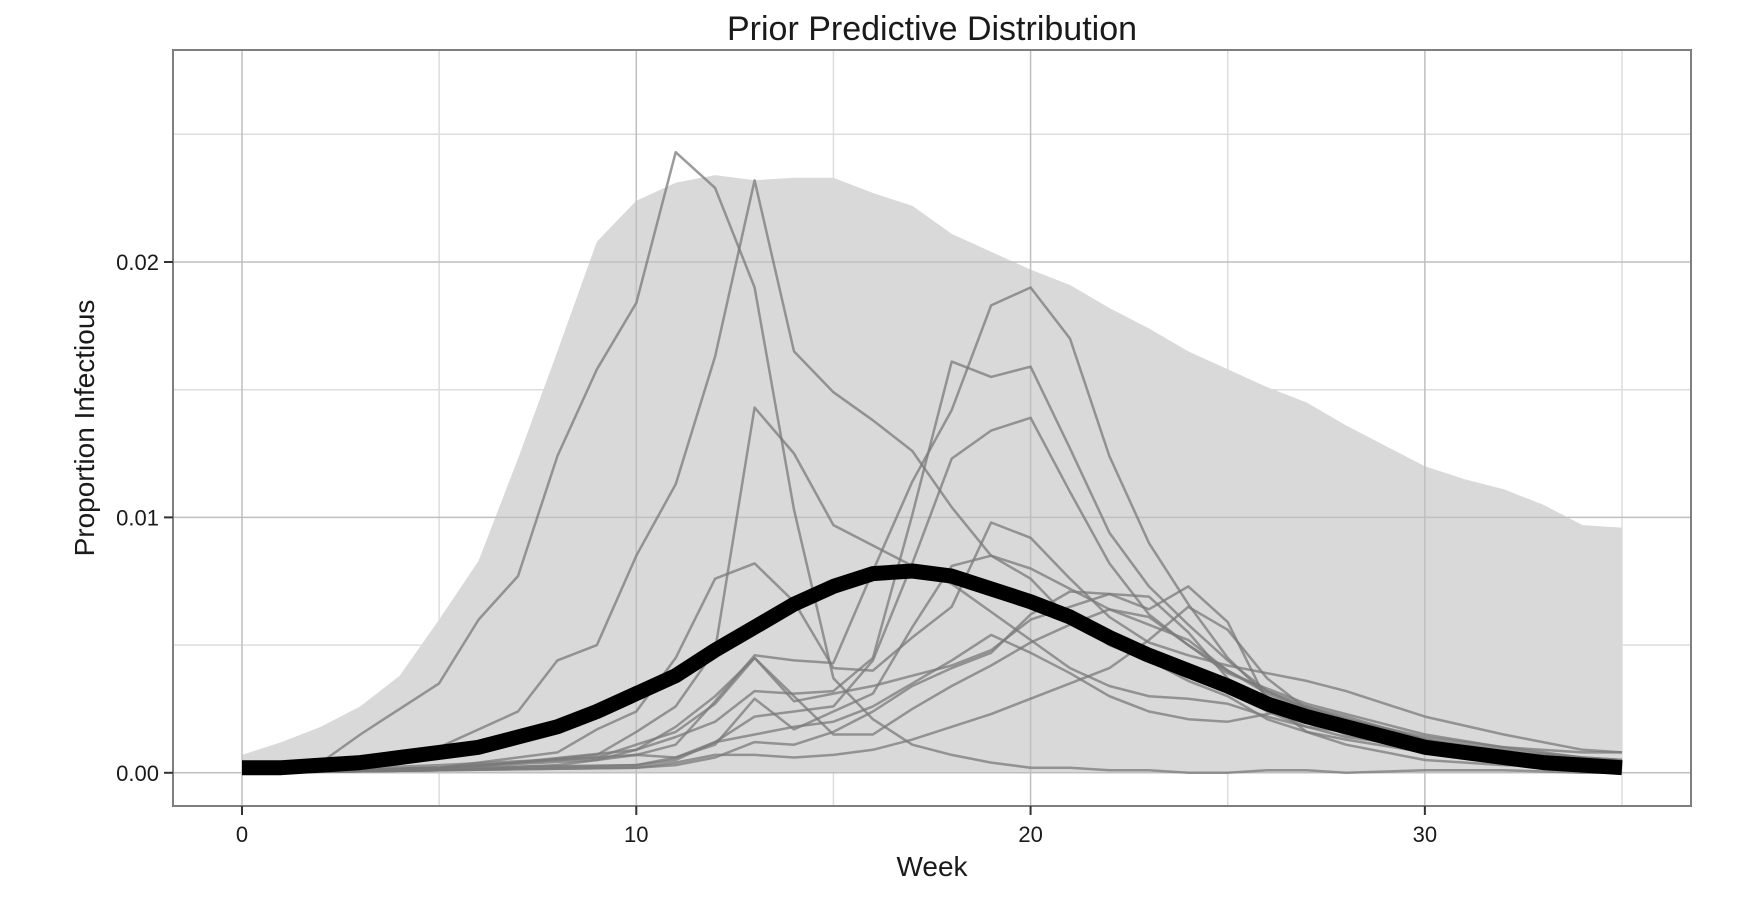  Describe the element at coordinates (636, 834) in the screenshot. I see `x-tick-label: 10` at that location.